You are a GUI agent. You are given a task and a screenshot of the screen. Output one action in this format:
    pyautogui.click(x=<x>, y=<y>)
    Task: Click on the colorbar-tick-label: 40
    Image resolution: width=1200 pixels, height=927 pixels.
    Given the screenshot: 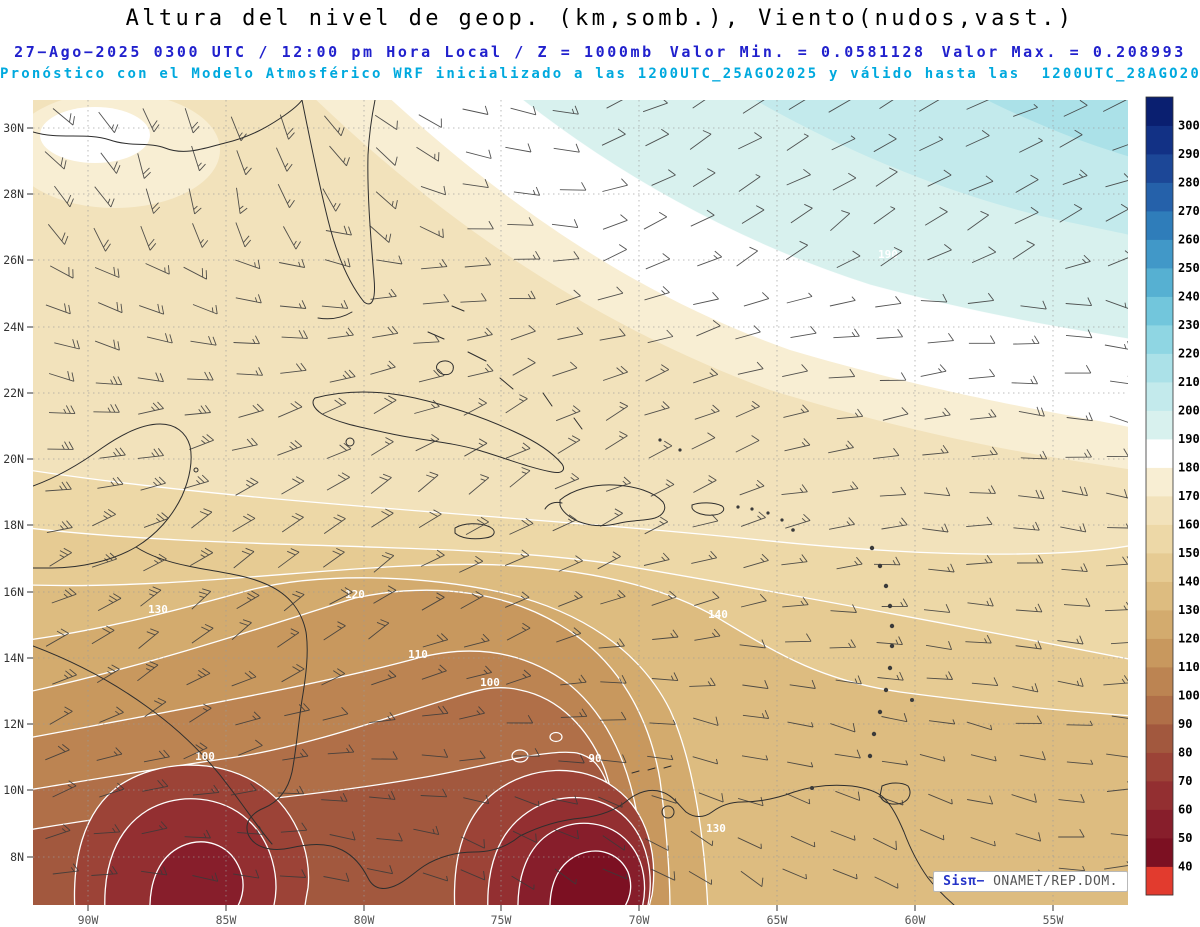 What is the action you would take?
    pyautogui.click(x=1185, y=867)
    